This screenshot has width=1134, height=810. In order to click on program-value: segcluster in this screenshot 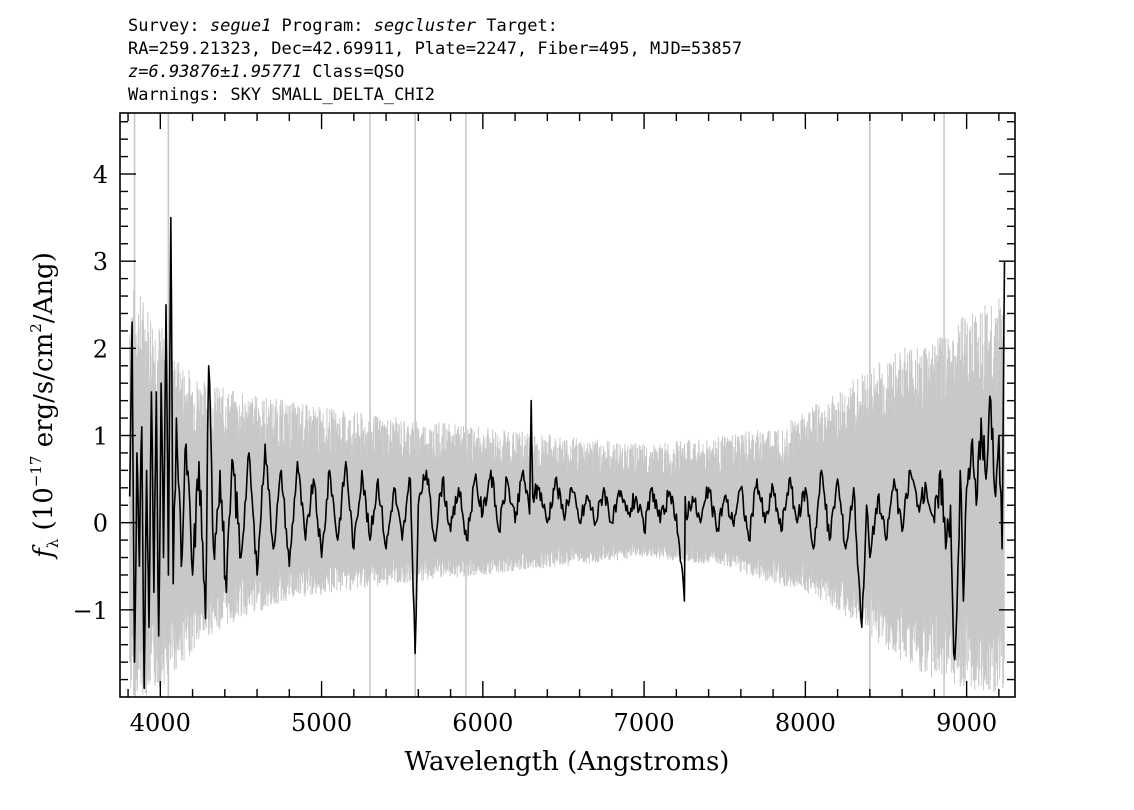, I will do `click(425, 26)`.